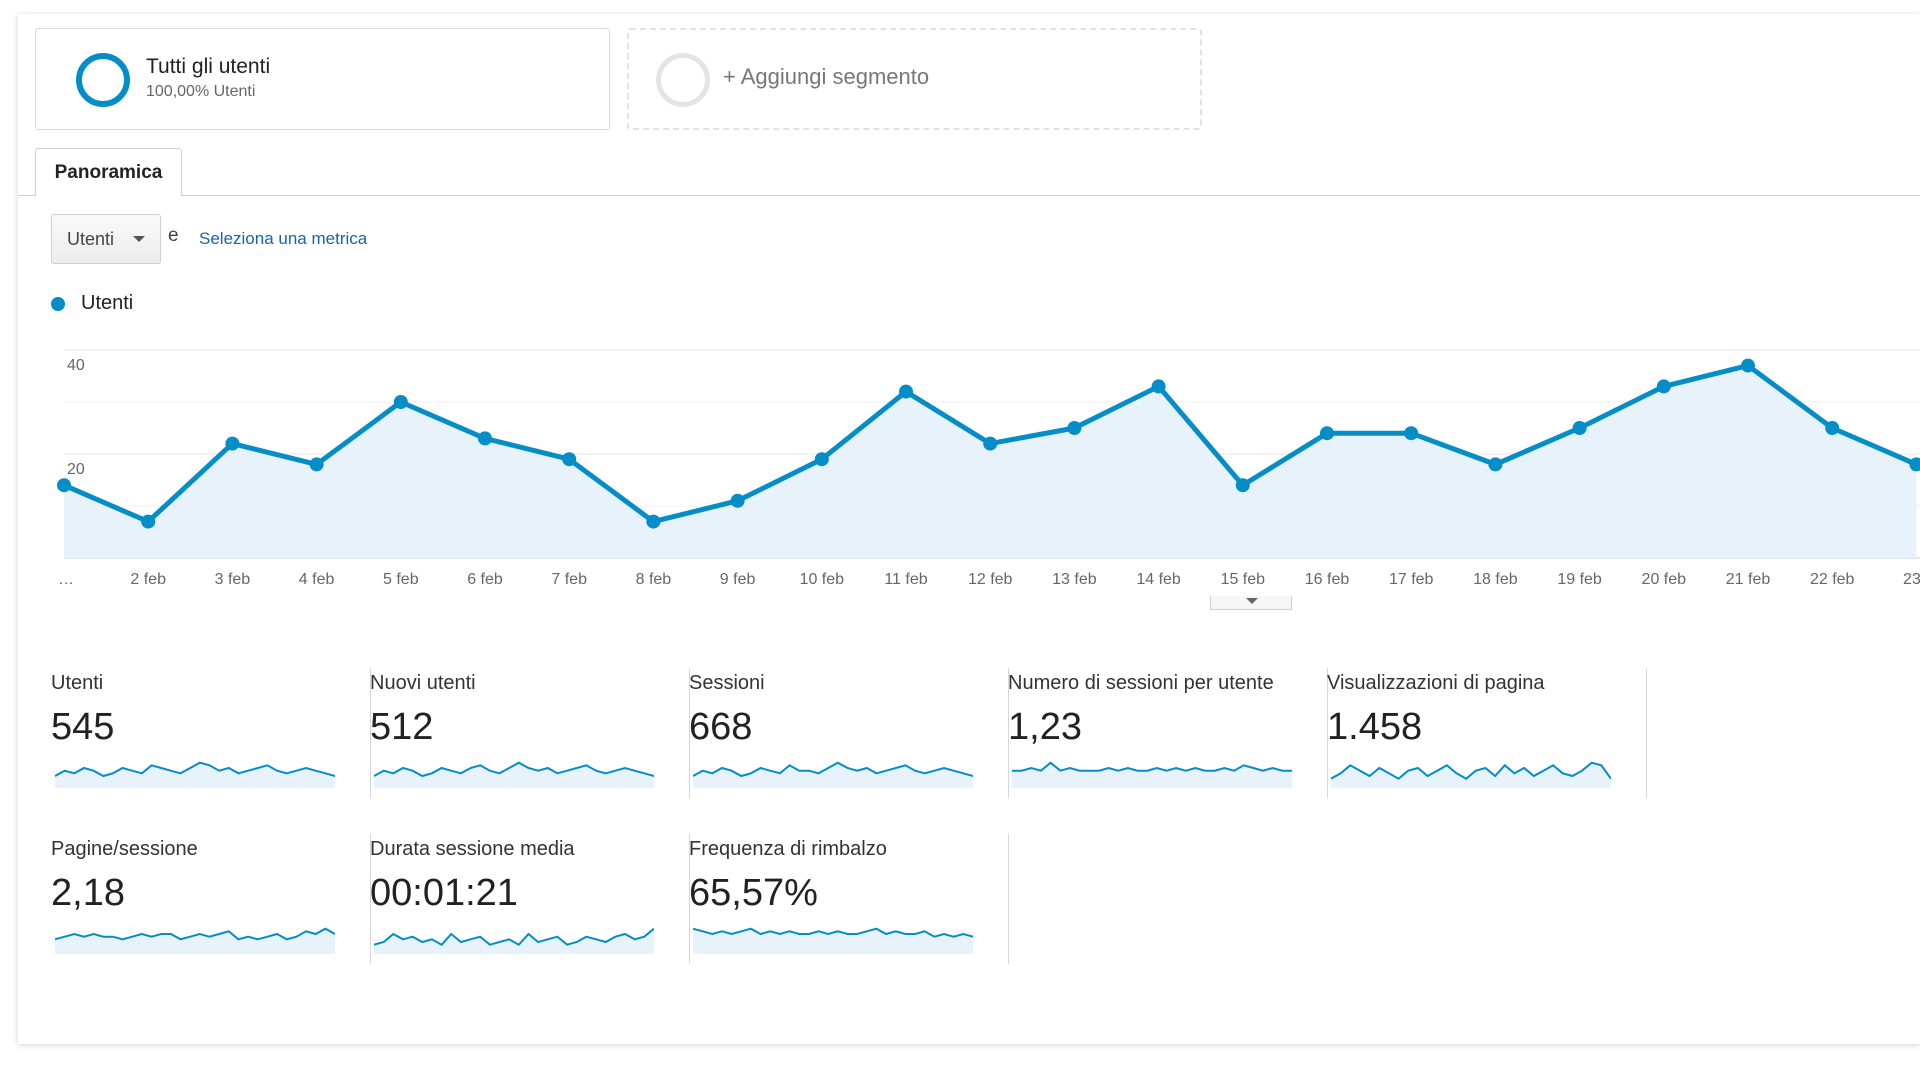 Image resolution: width=1920 pixels, height=1068 pixels. What do you see at coordinates (1487, 733) in the screenshot?
I see `metric-card: Visualizzazioni di pagina 1.458` at bounding box center [1487, 733].